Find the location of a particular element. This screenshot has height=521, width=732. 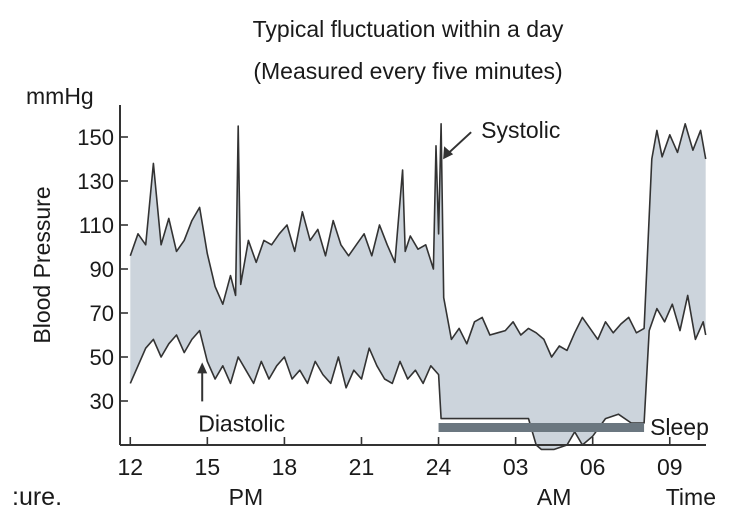

y-tick-label: 130 is located at coordinates (95, 181).